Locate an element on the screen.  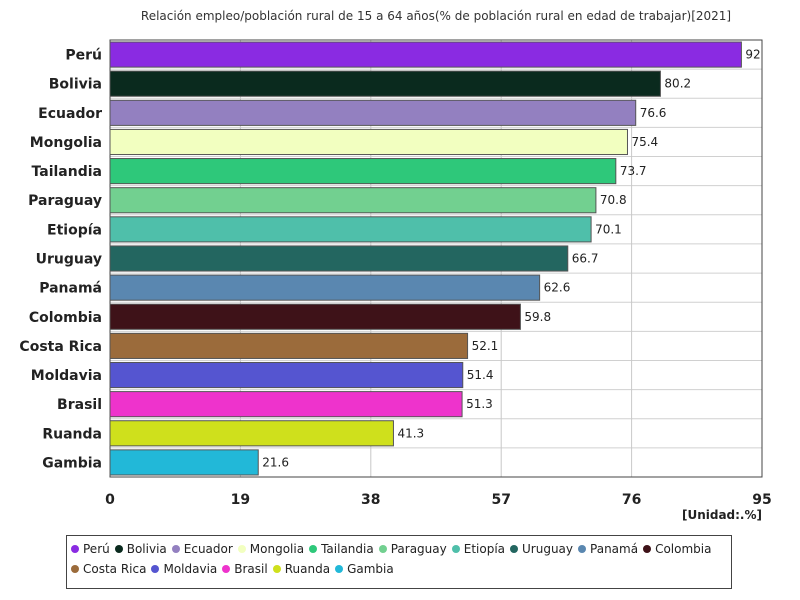
value-label: 52.1 is located at coordinates (485, 346).